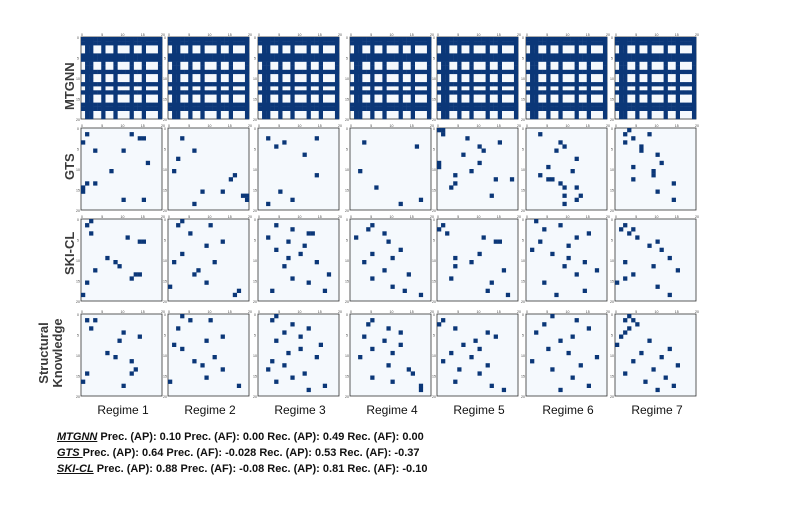  I want to click on tick-label-left: 20, so click(255, 120).